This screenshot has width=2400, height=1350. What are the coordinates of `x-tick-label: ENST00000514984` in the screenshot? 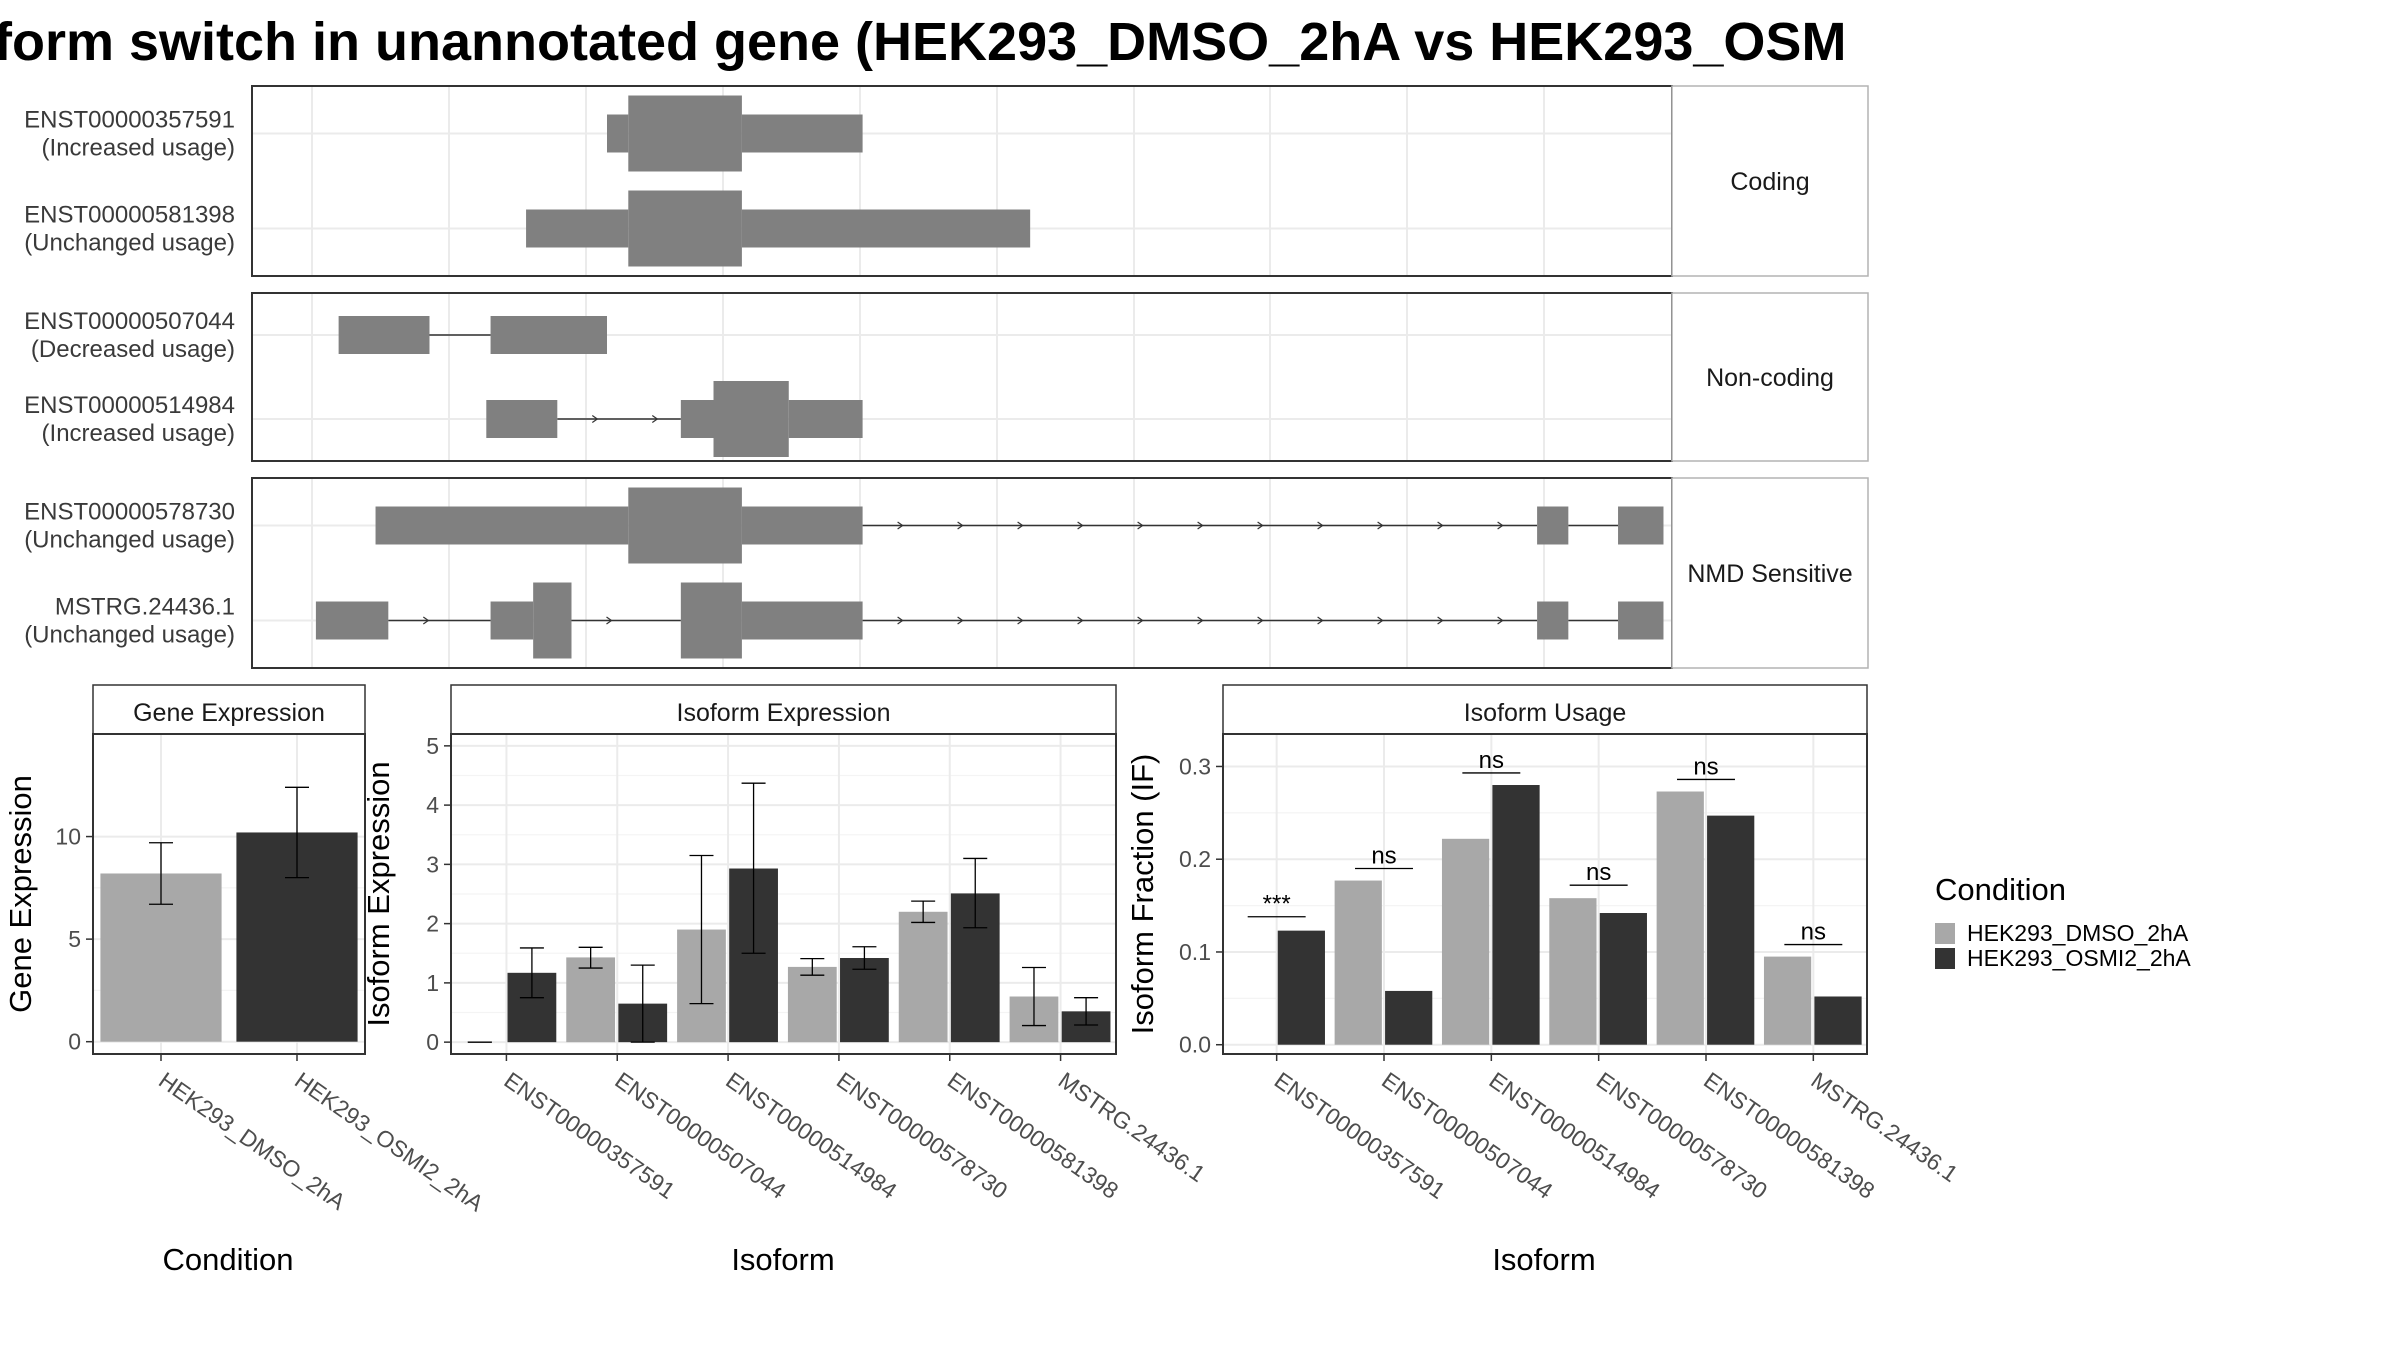 It's located at (1574, 1135).